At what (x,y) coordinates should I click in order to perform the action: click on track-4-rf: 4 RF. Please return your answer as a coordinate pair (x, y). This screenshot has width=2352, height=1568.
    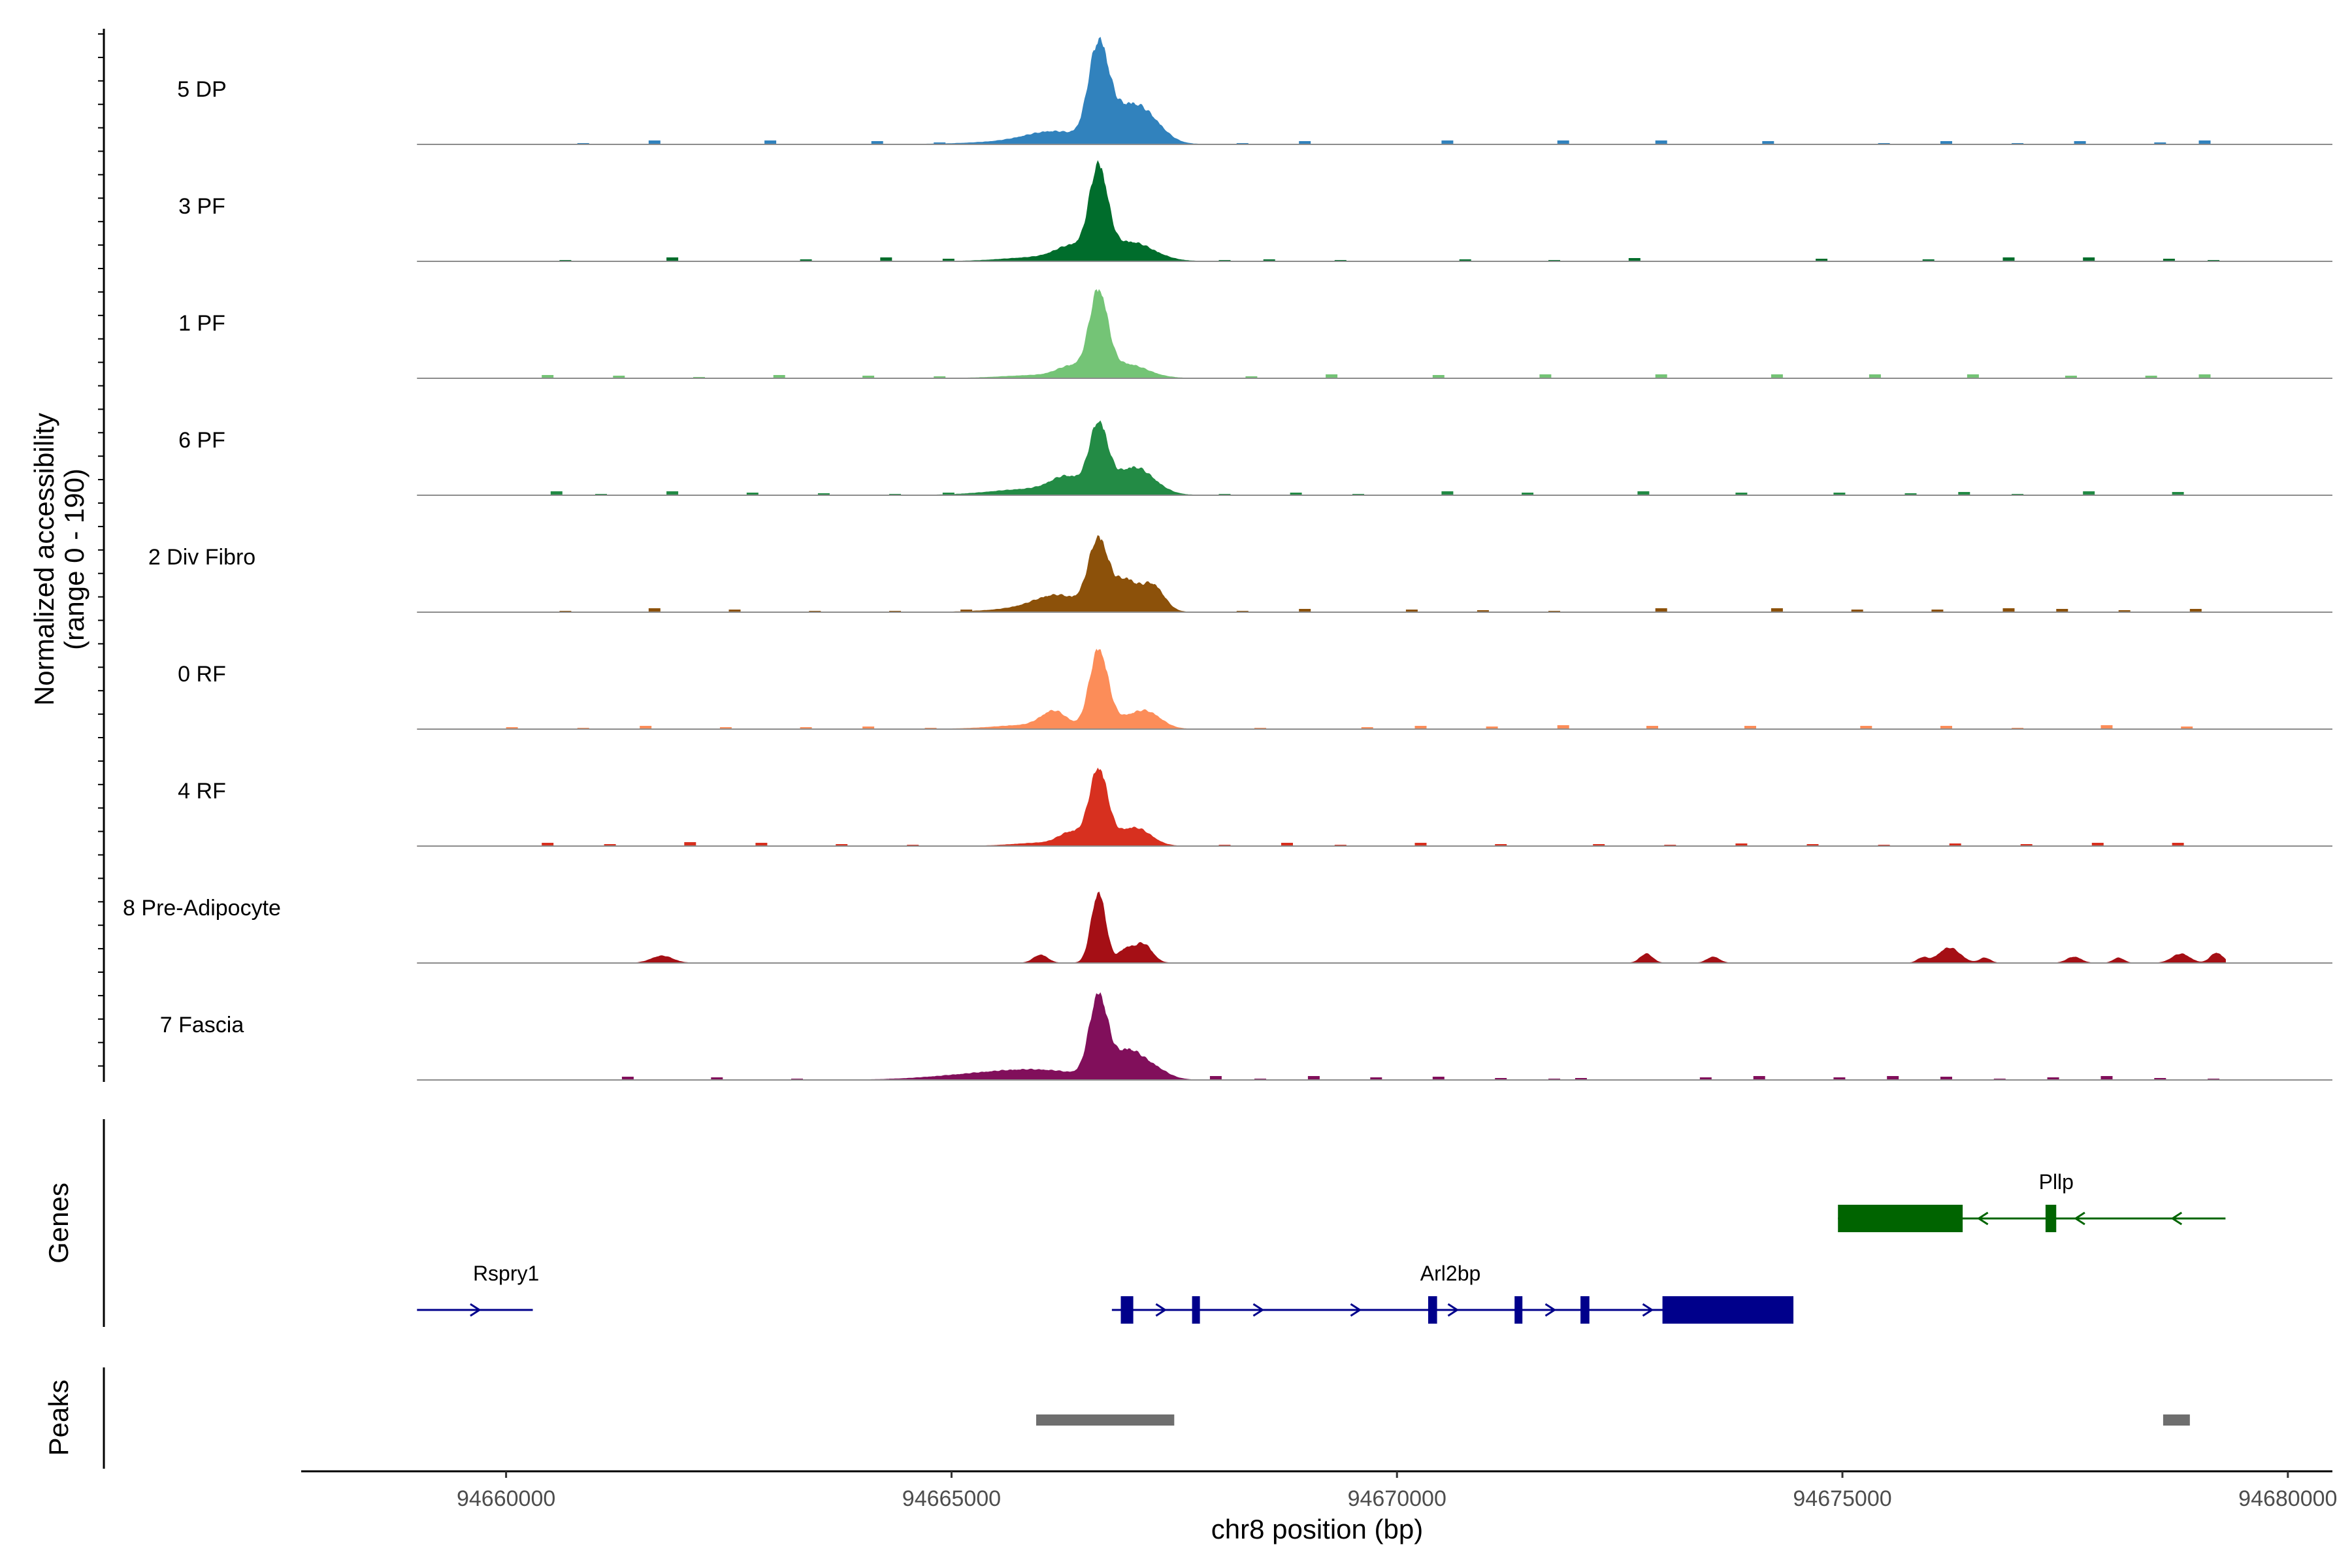
    Looking at the image, I should click on (1255, 807).